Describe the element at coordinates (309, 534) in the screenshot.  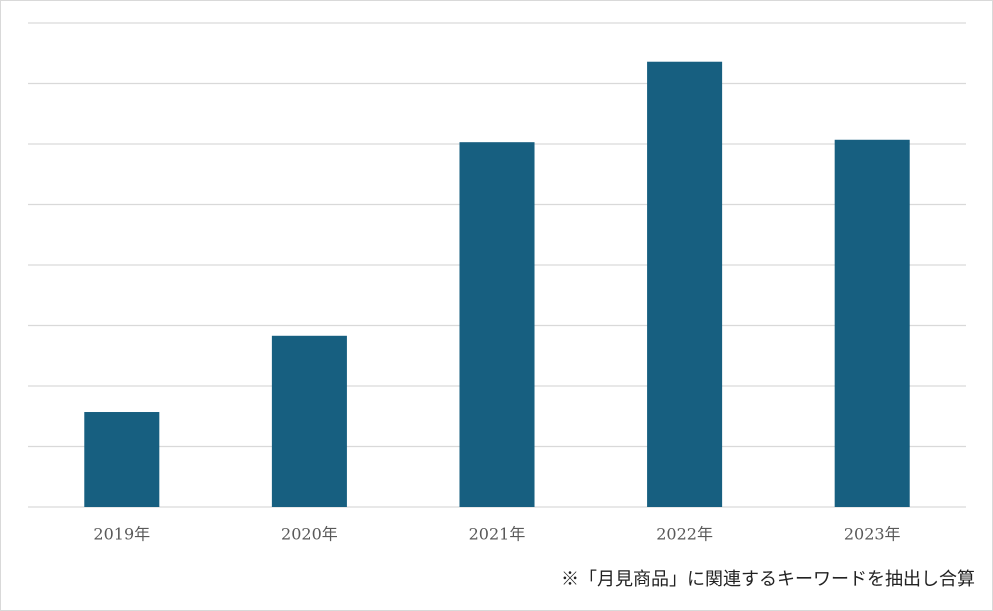
I see `x-tick-label: 2020年` at that location.